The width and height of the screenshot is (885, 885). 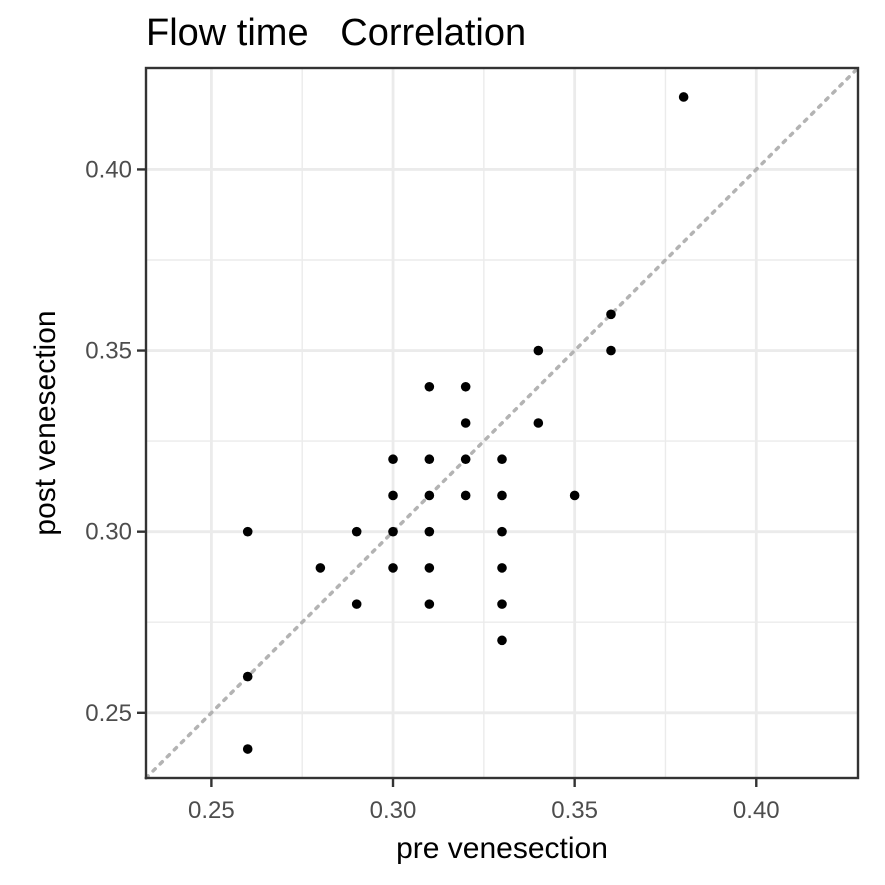 I want to click on chart-title: Flow time Correlation, so click(x=336, y=33).